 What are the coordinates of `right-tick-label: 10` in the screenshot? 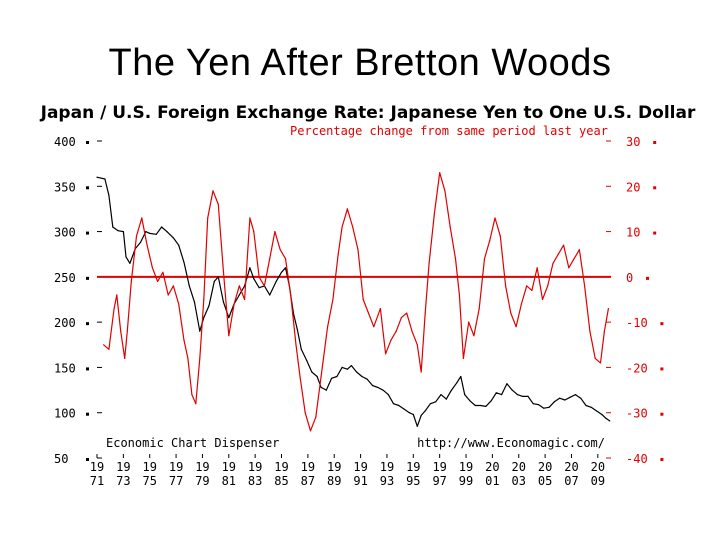 It's located at (633, 233).